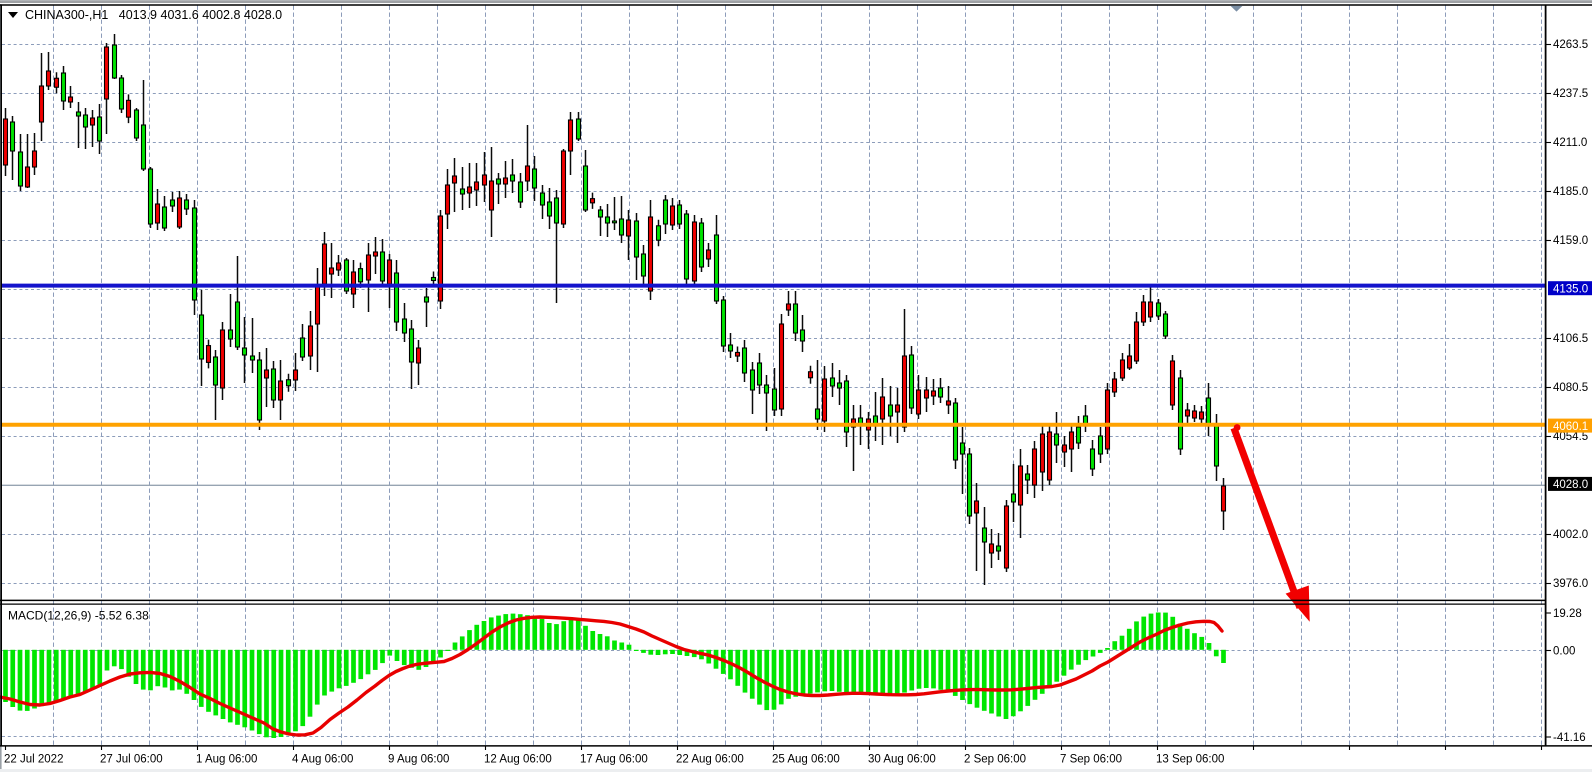 This screenshot has height=772, width=1592. What do you see at coordinates (1570, 584) in the screenshot?
I see `svg-text: 3976.0` at bounding box center [1570, 584].